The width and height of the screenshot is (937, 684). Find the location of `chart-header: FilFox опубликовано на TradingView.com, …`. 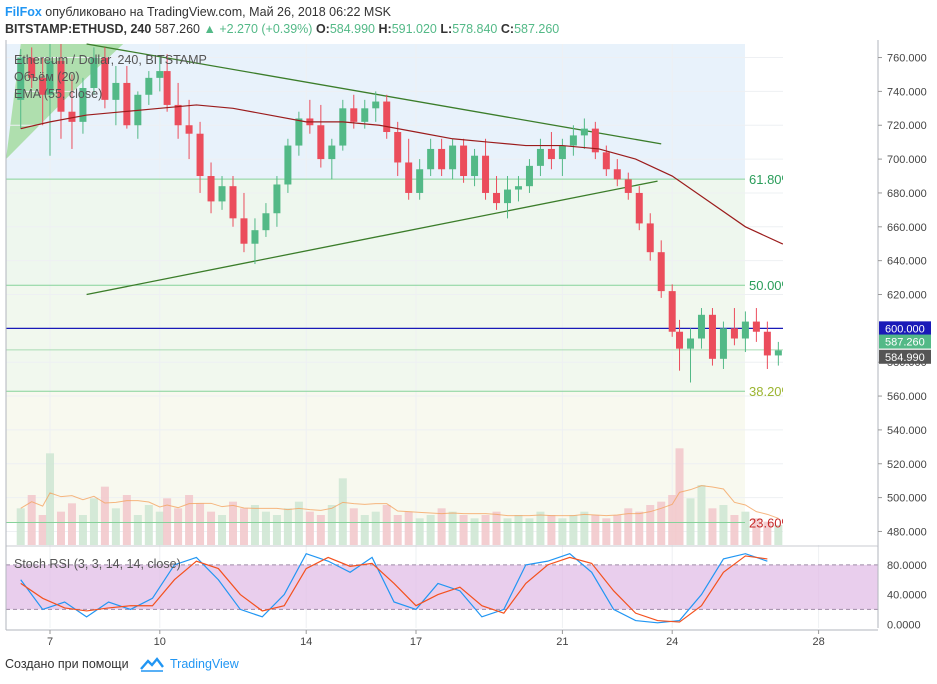

chart-header: FilFox опубликовано на TradingView.com, … is located at coordinates (468, 20).